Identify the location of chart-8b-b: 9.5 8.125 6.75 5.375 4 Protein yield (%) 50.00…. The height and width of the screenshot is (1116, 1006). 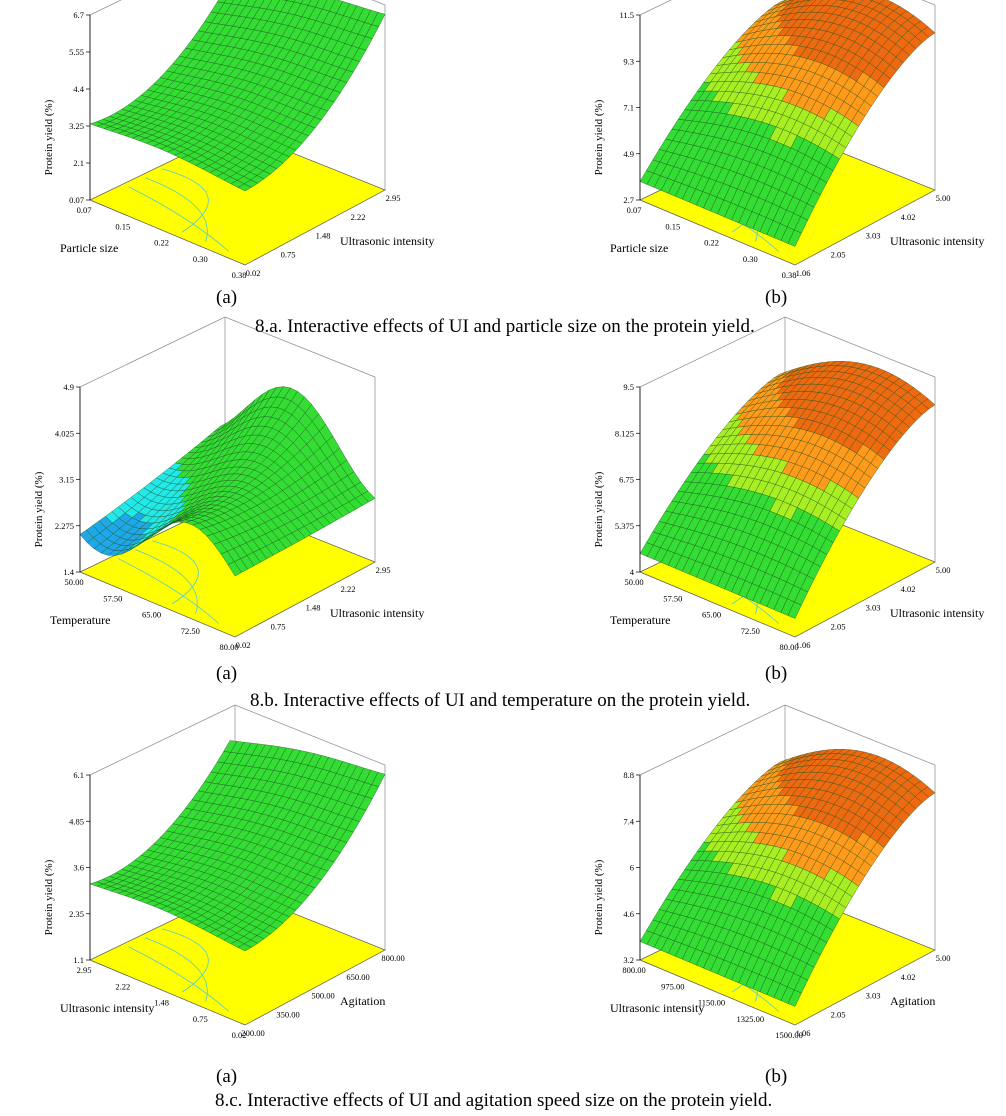
(772, 494).